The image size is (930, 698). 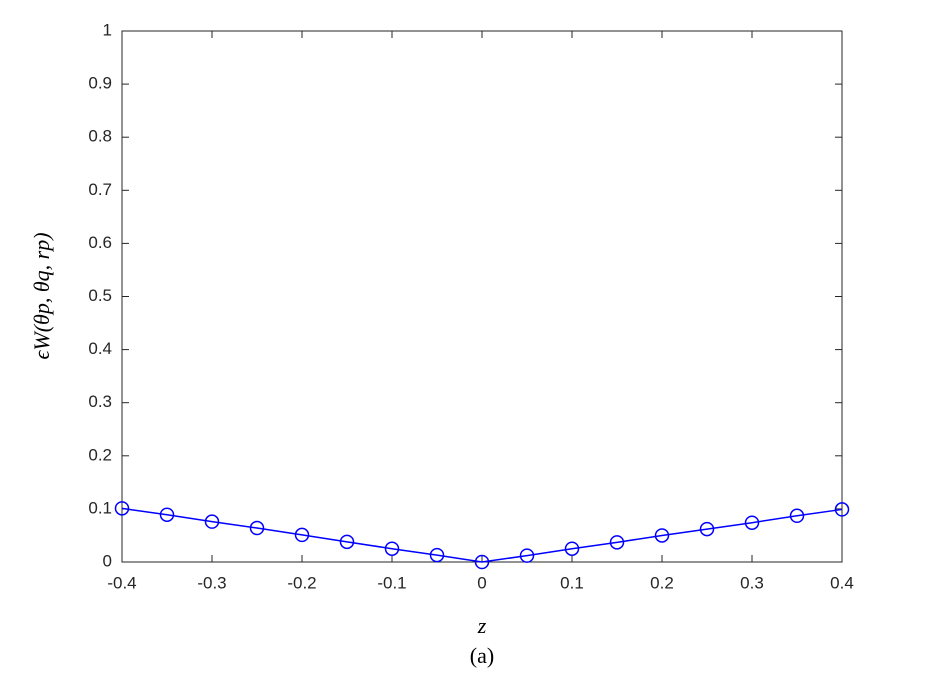 I want to click on x-axis-label: z, so click(x=482, y=625).